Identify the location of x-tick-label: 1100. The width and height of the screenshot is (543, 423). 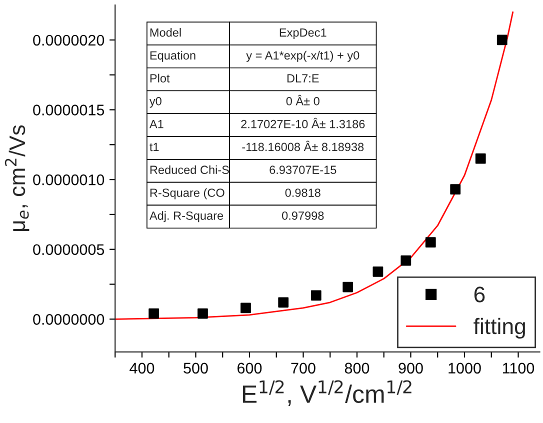
(518, 368).